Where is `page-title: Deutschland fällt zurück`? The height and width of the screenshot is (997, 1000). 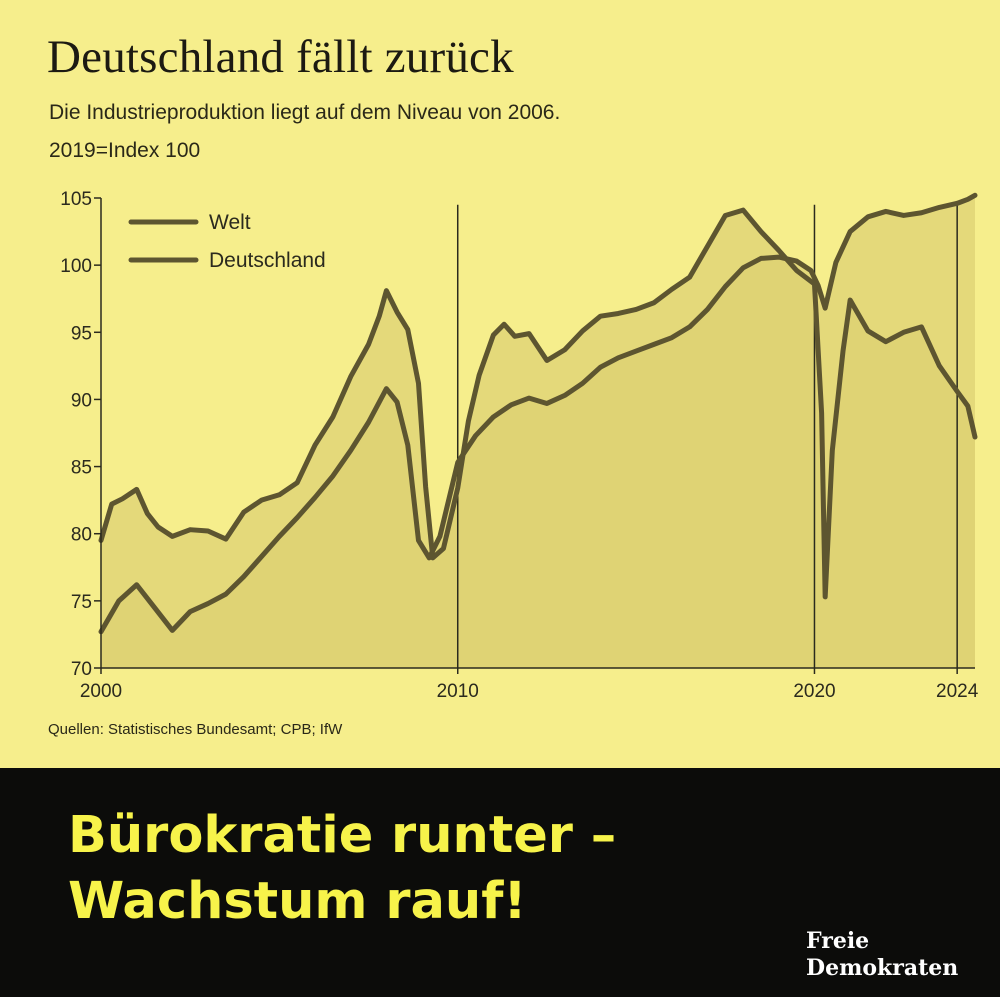
page-title: Deutschland fällt zurück is located at coordinates (280, 57).